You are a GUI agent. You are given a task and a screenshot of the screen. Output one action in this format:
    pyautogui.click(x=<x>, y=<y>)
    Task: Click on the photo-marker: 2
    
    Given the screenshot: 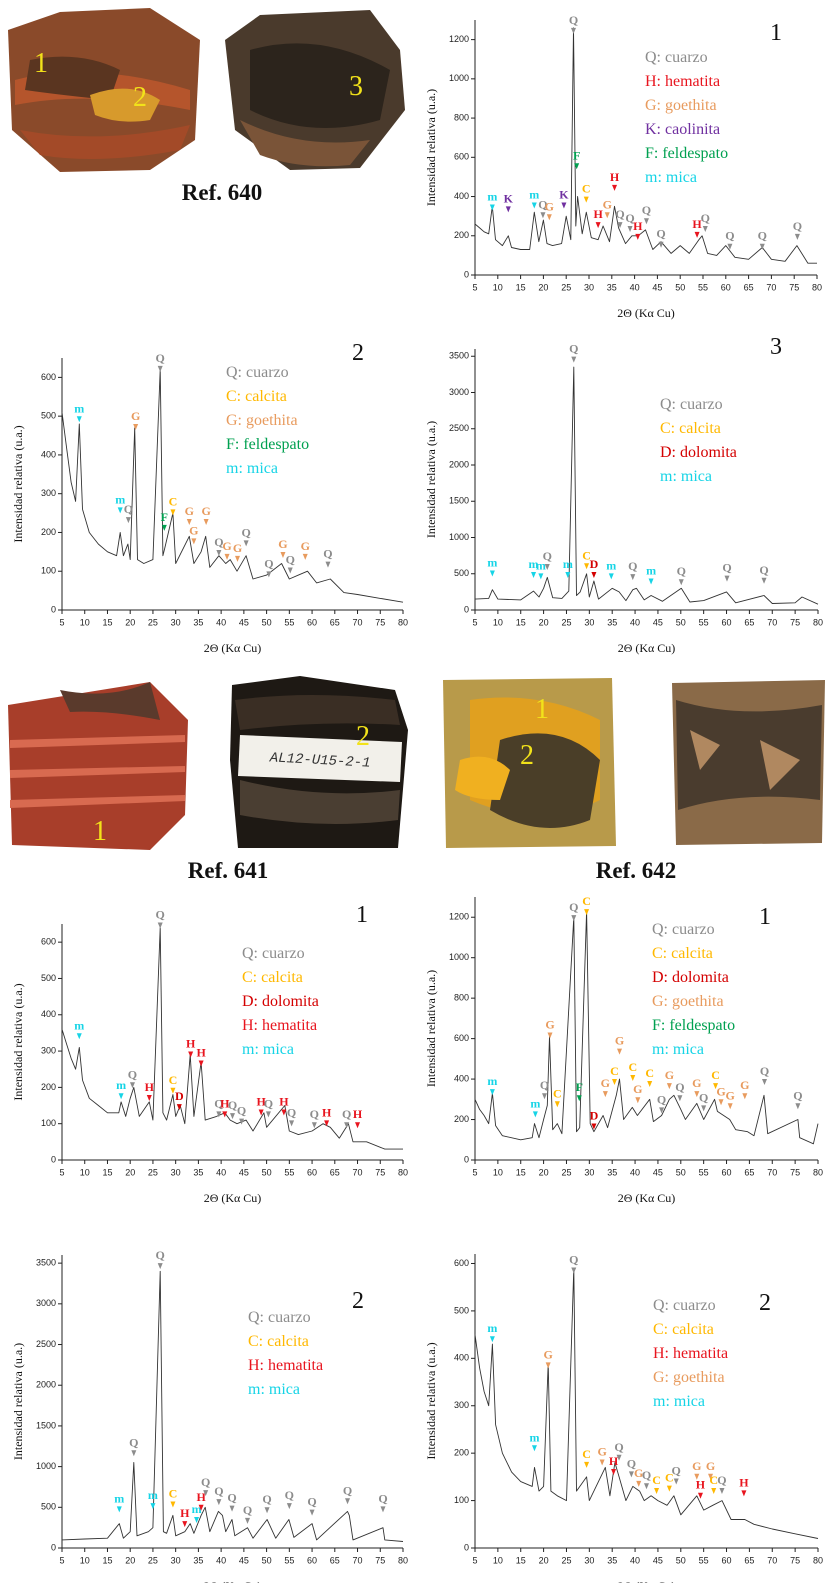 What is the action you would take?
    pyautogui.click(x=363, y=736)
    